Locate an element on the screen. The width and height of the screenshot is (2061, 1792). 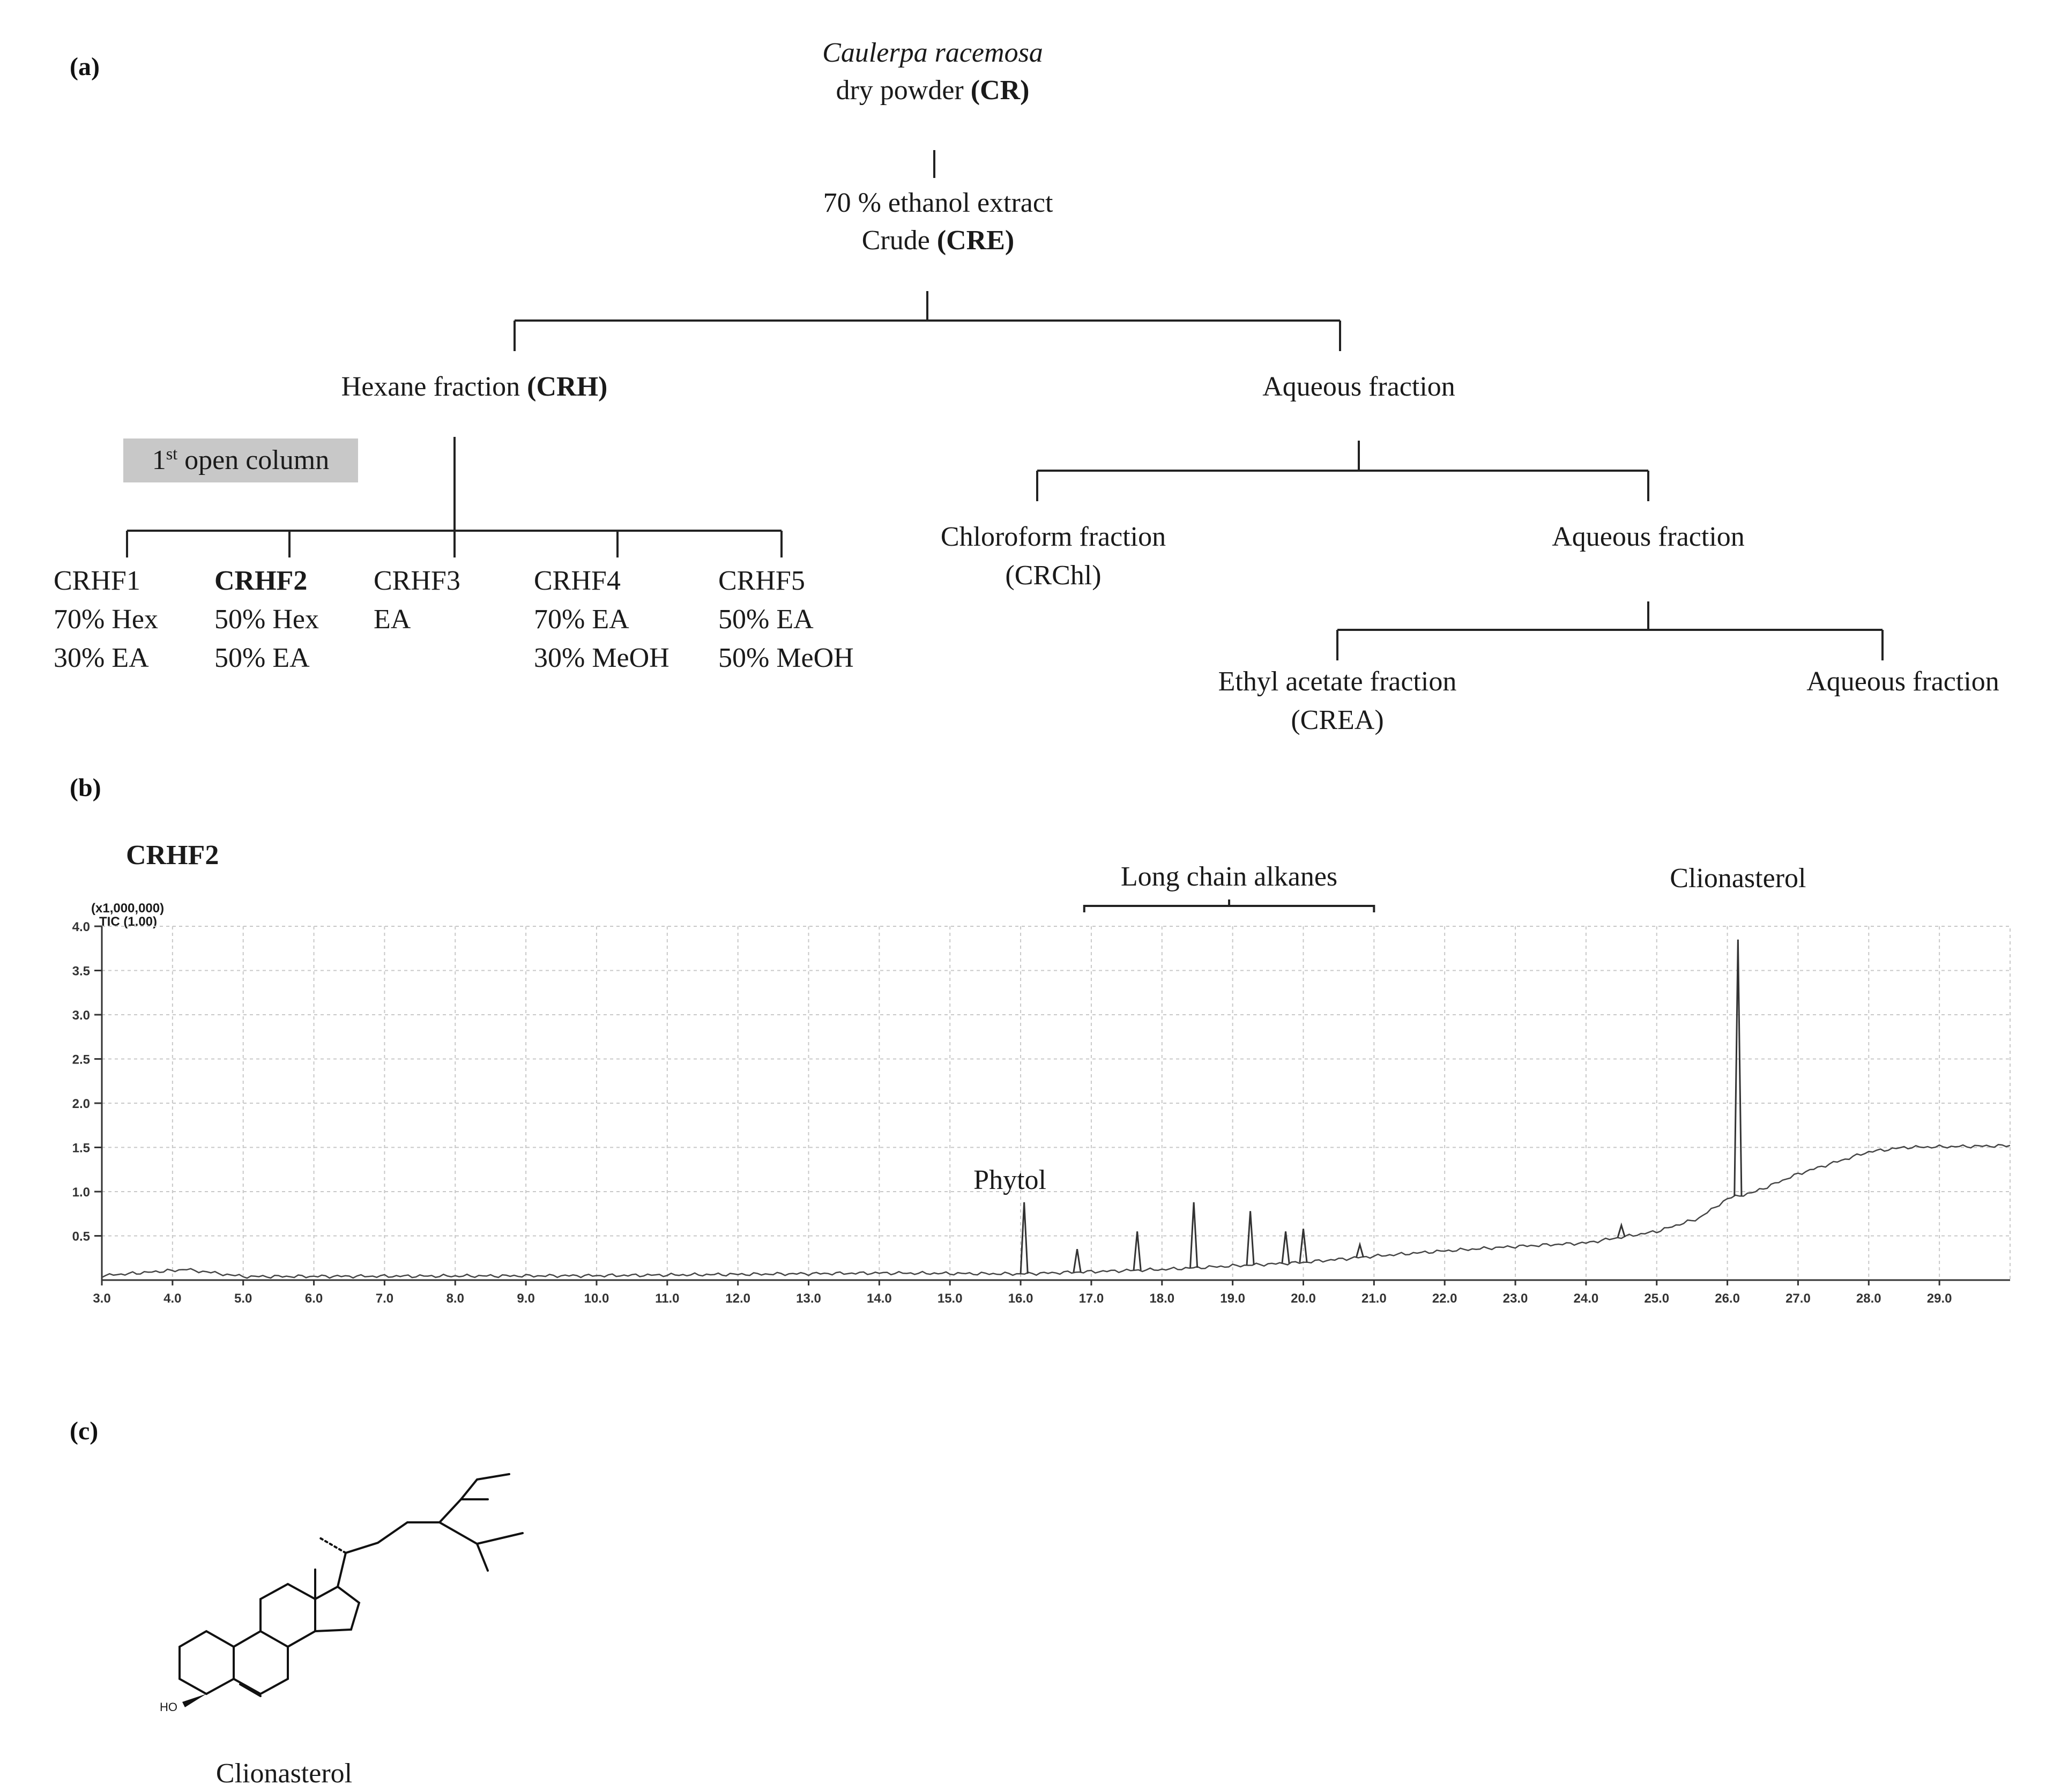
alkanes-bracket is located at coordinates (1229, 905).